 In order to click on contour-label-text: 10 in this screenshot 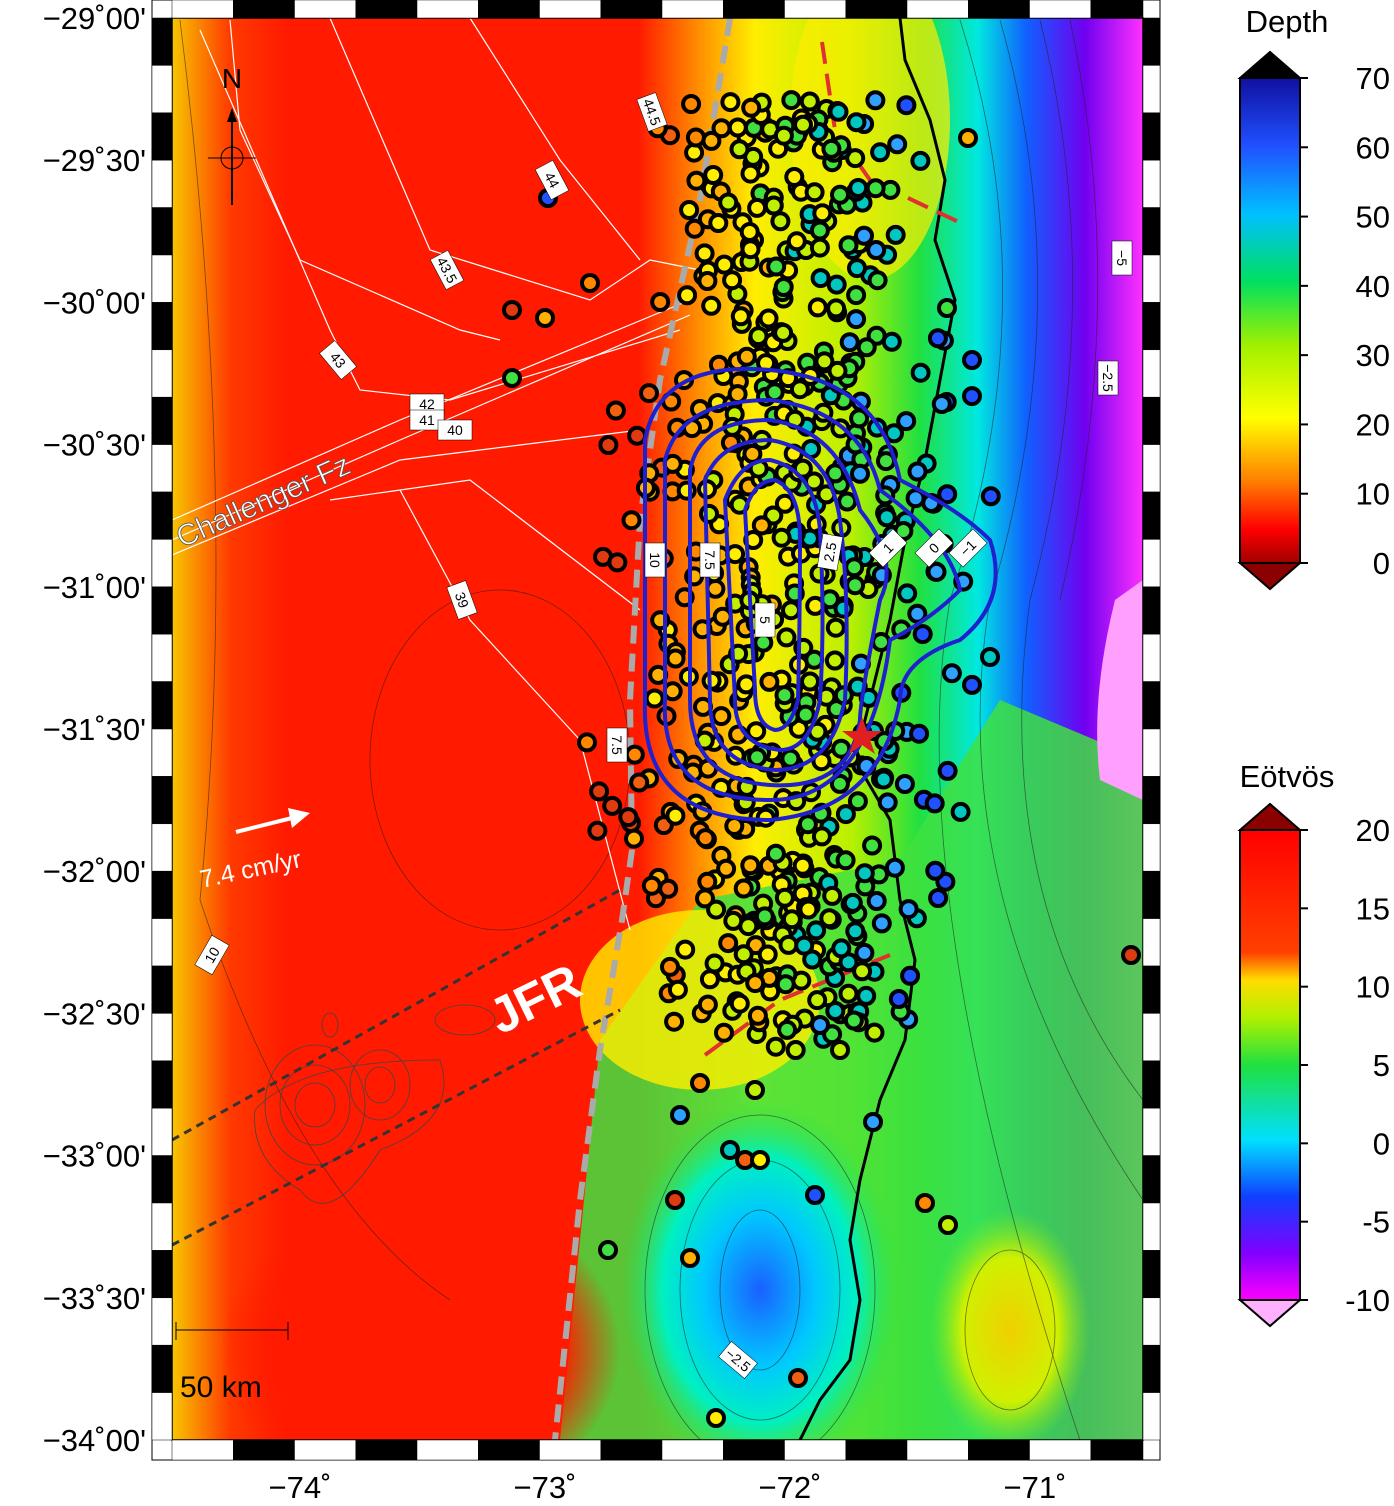, I will do `click(655, 560)`.